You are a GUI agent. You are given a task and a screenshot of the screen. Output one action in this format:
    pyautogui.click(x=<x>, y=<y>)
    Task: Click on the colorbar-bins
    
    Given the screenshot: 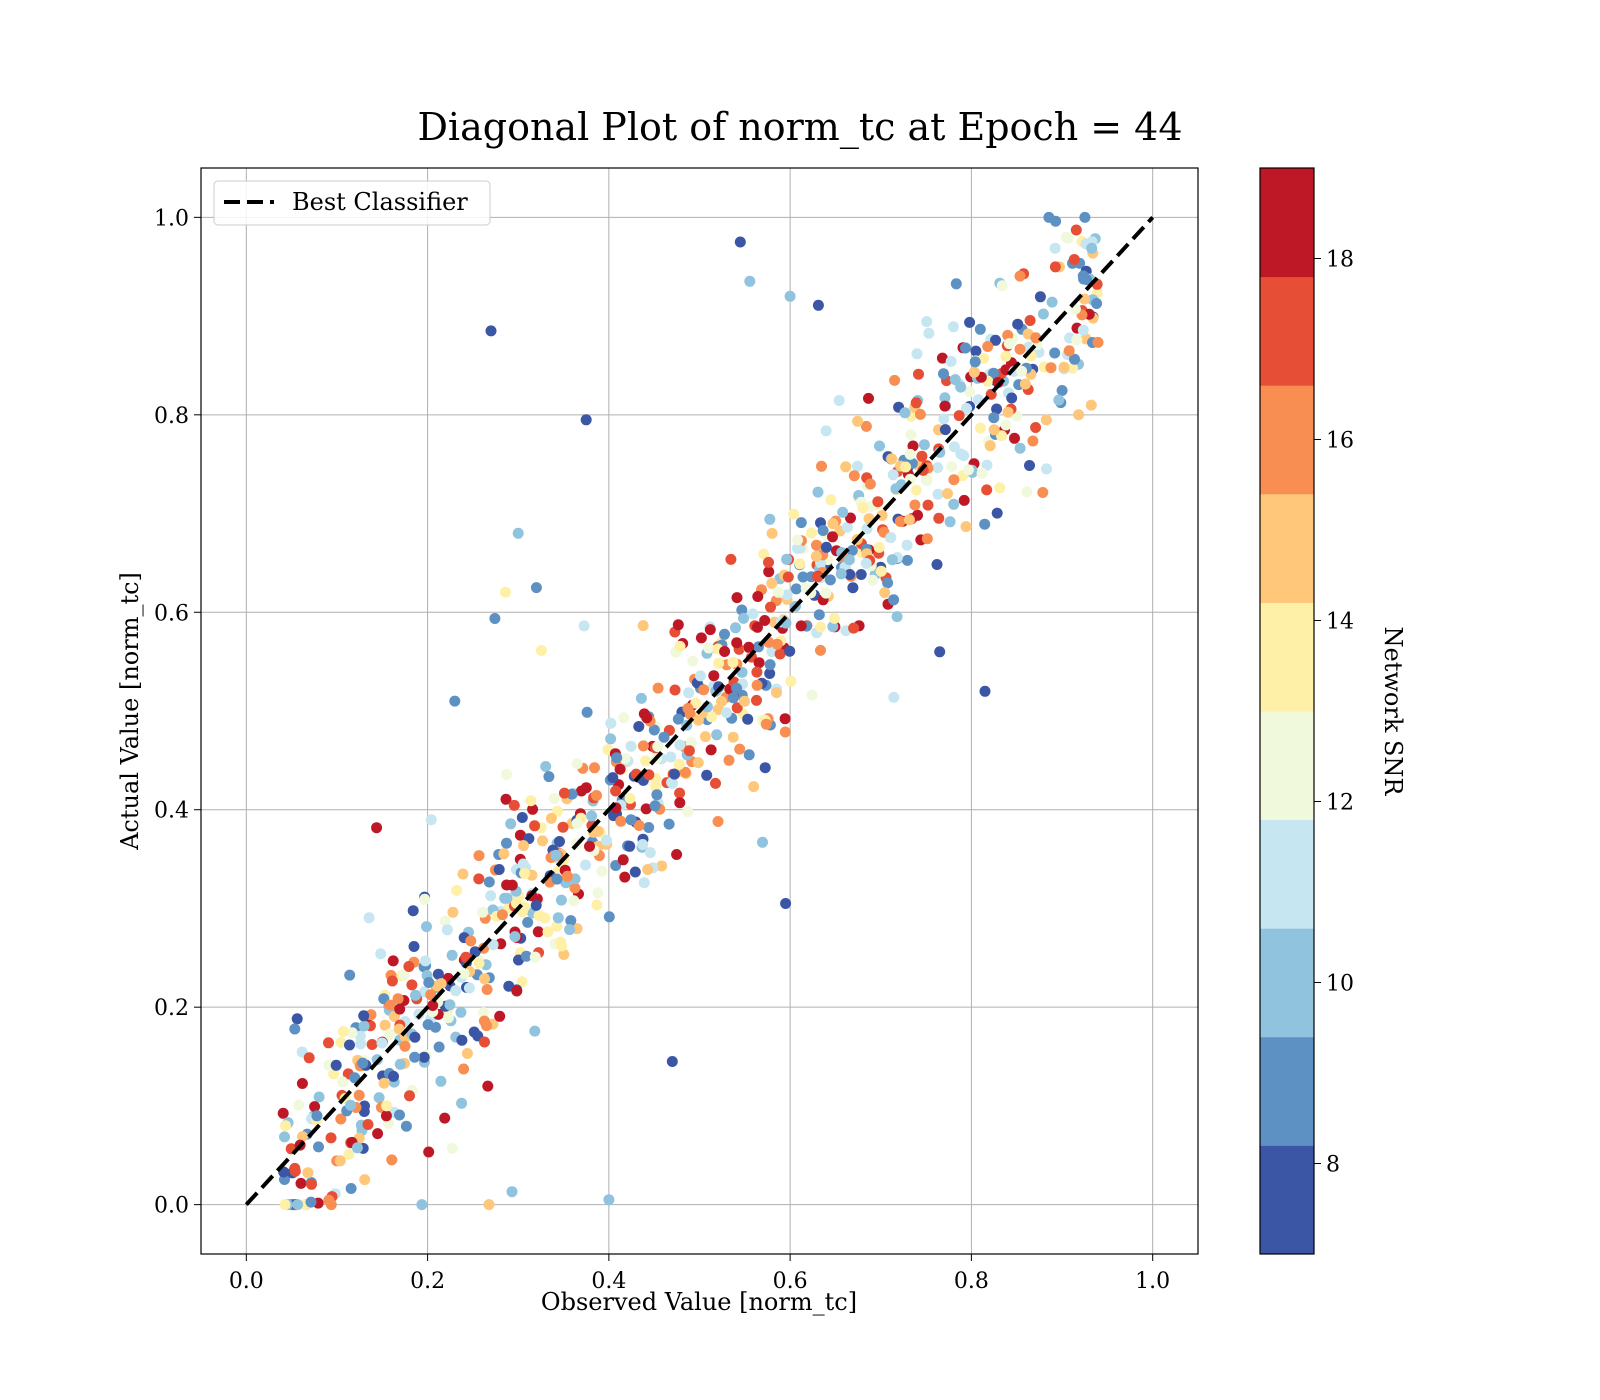 What is the action you would take?
    pyautogui.click(x=1287, y=711)
    